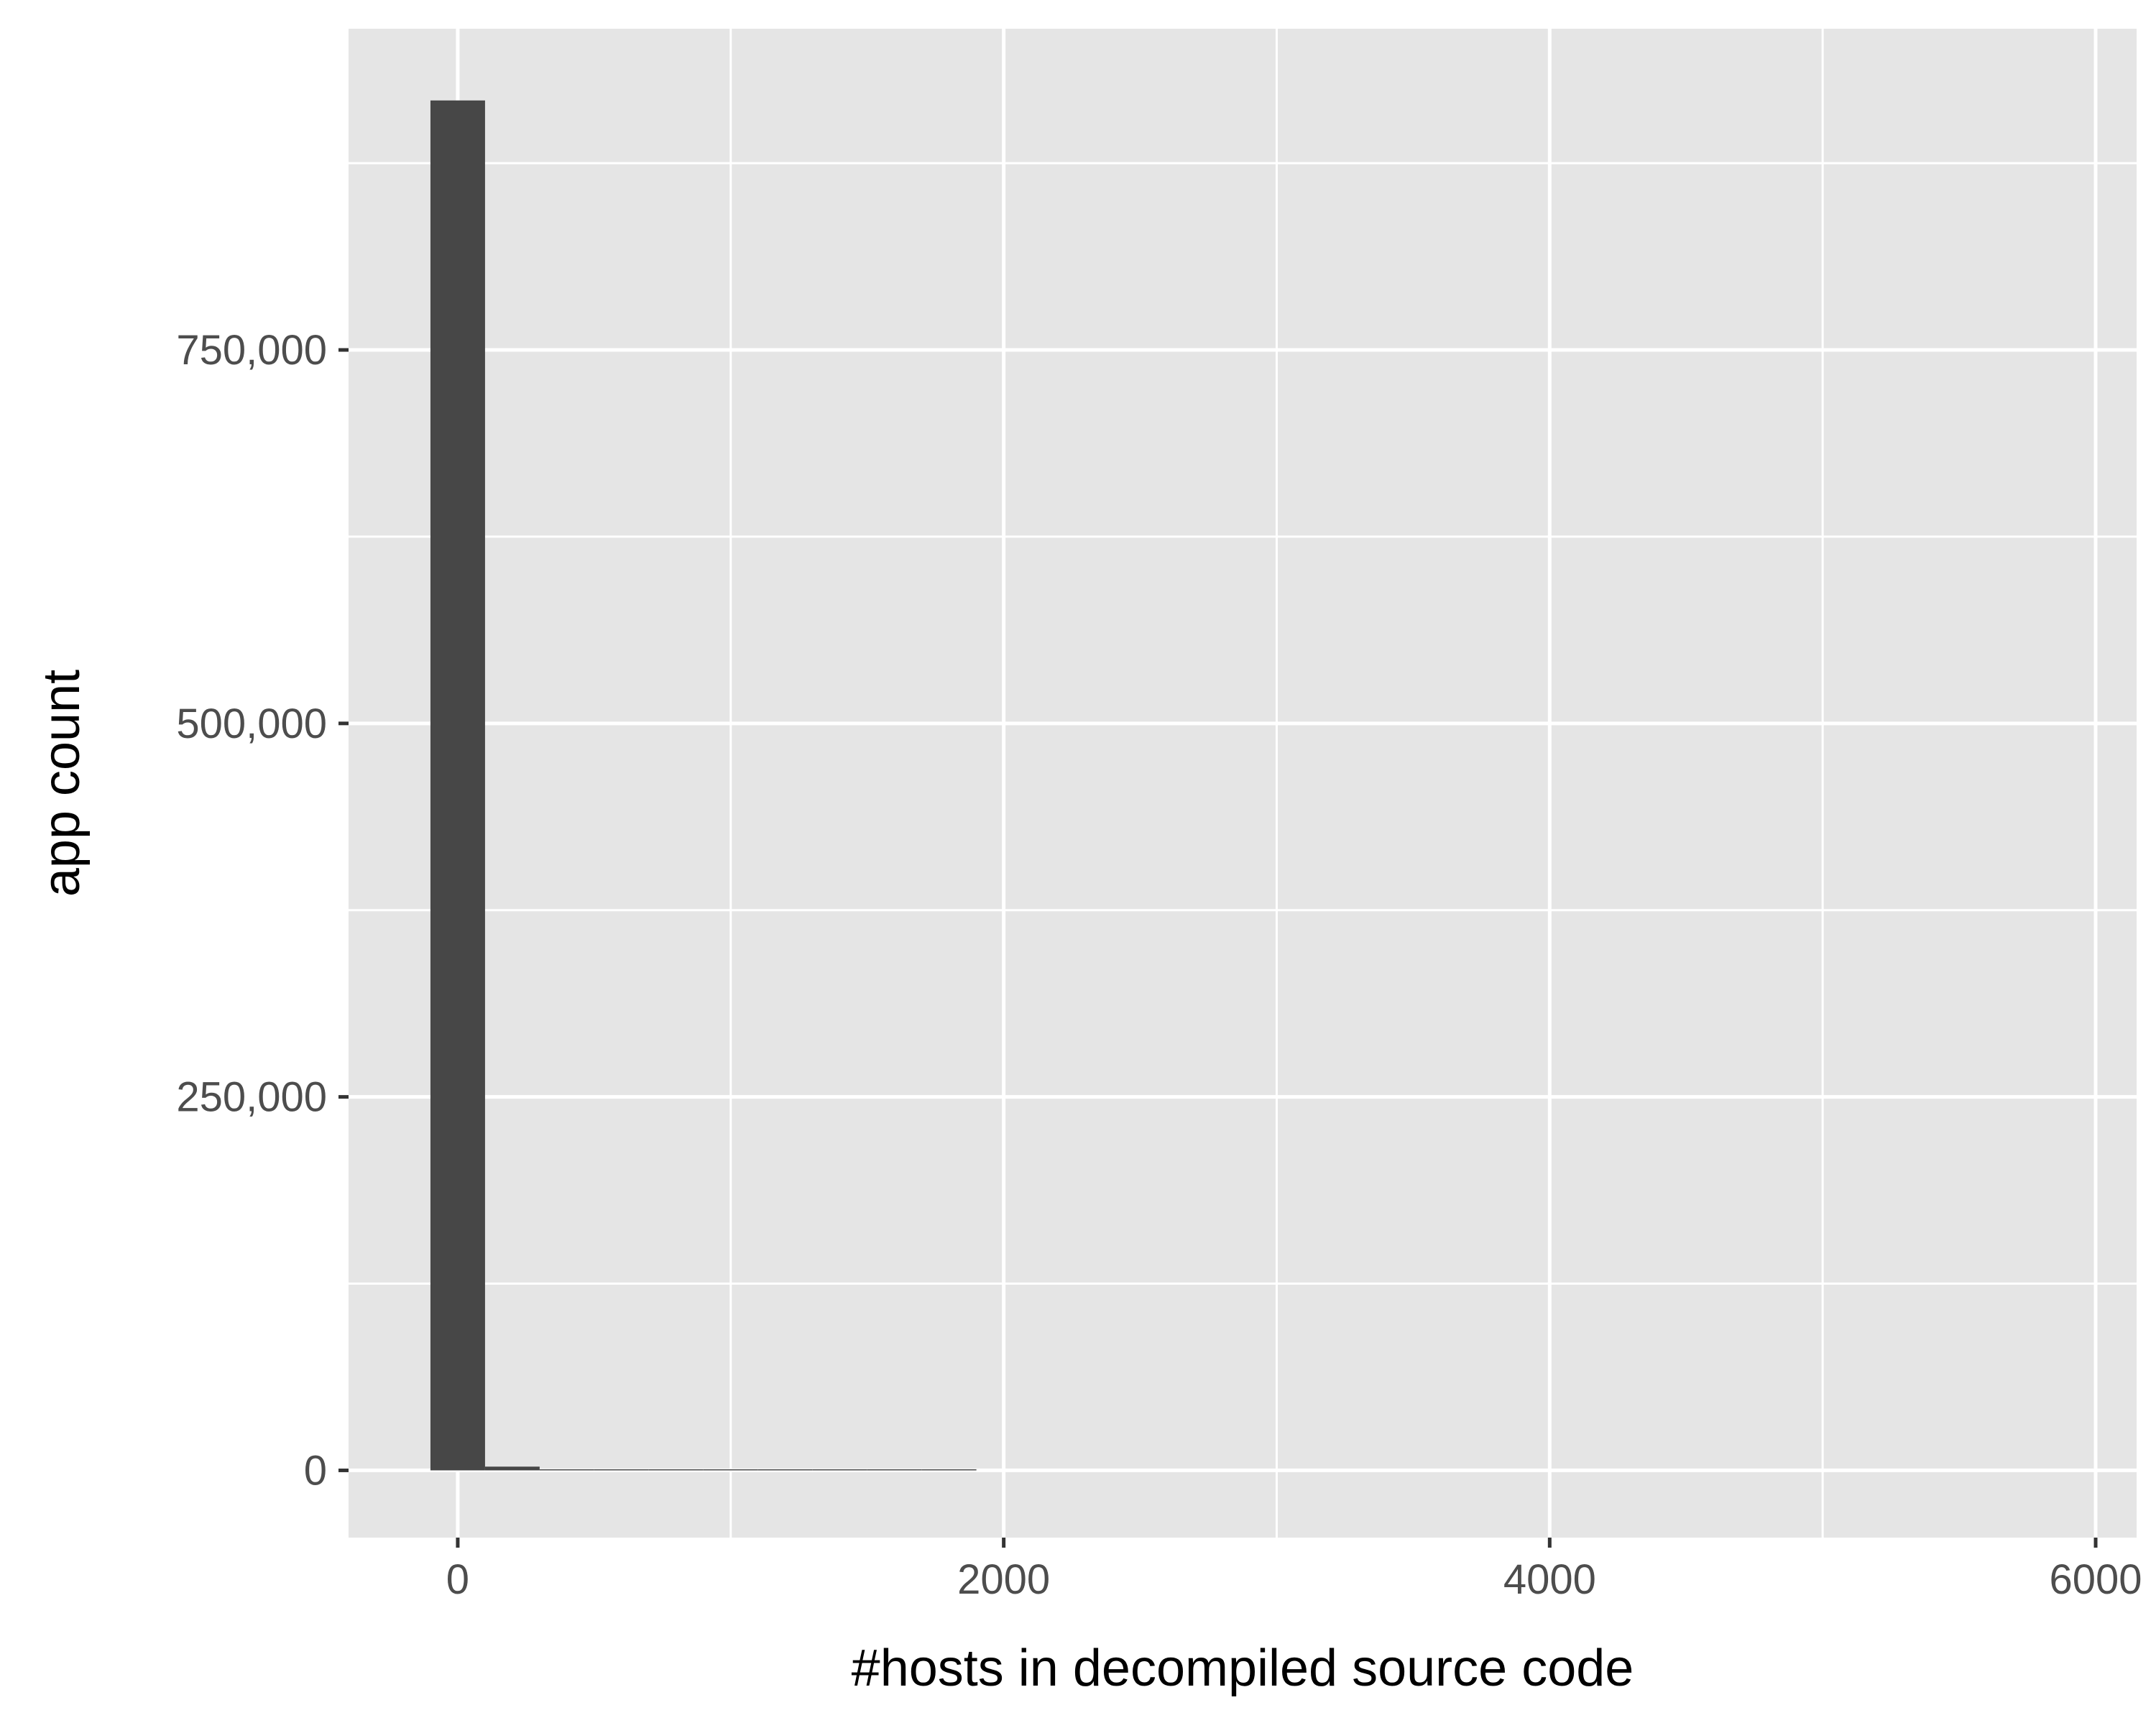 Image resolution: width=2156 pixels, height=1728 pixels. What do you see at coordinates (1243, 1668) in the screenshot?
I see `x-axis-title: #hosts in decompiled source code` at bounding box center [1243, 1668].